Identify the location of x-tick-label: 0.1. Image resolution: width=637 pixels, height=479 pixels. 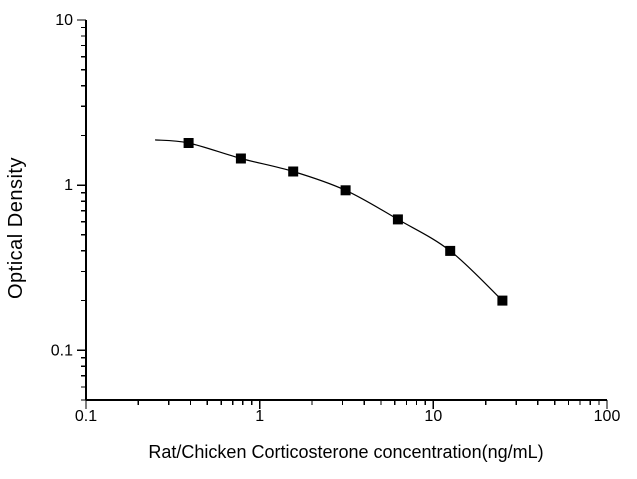
(86, 416).